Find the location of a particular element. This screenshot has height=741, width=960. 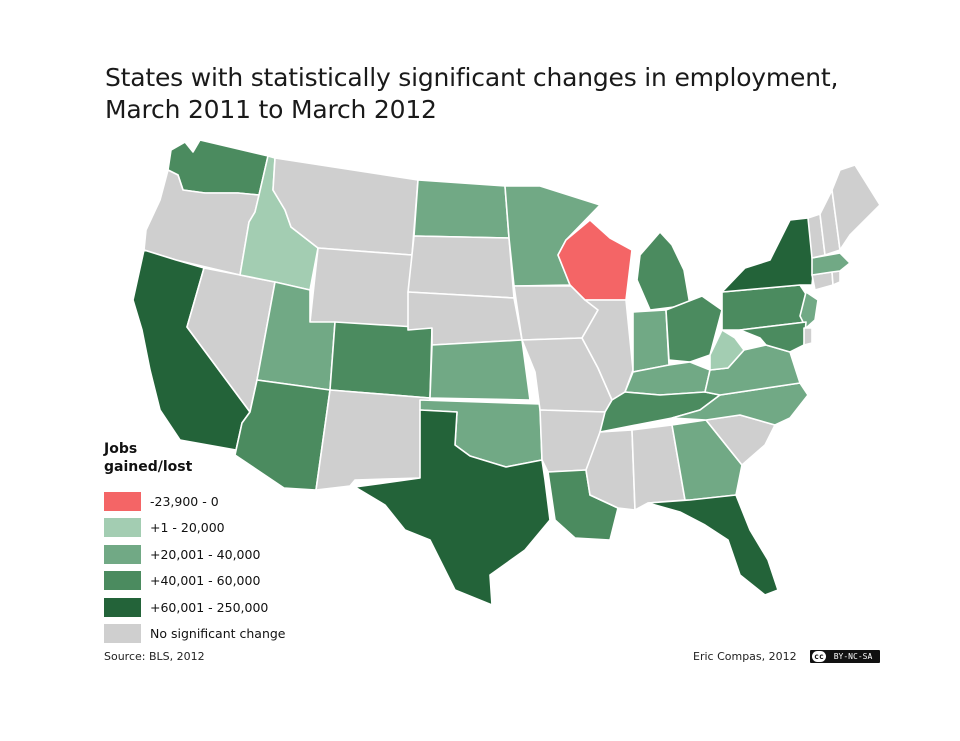

state-WA is located at coordinates (218, 167).